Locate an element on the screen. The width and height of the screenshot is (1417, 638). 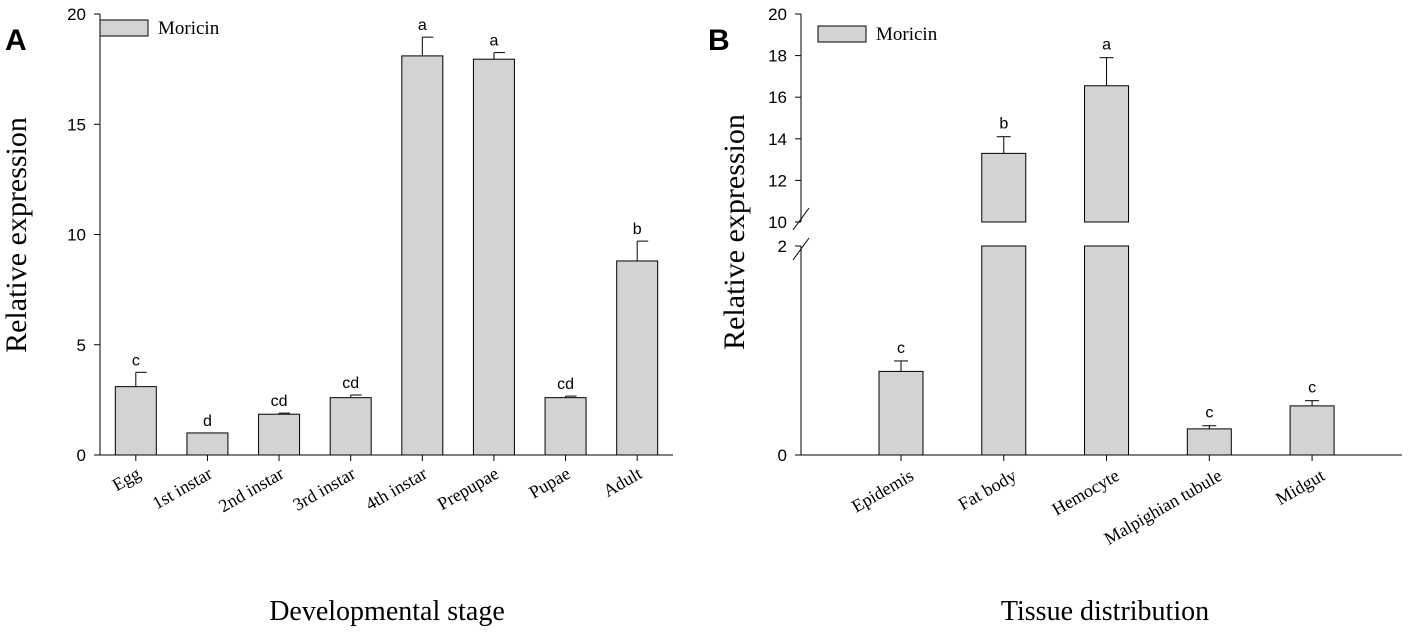
significance-label-a: c is located at coordinates (136, 360).